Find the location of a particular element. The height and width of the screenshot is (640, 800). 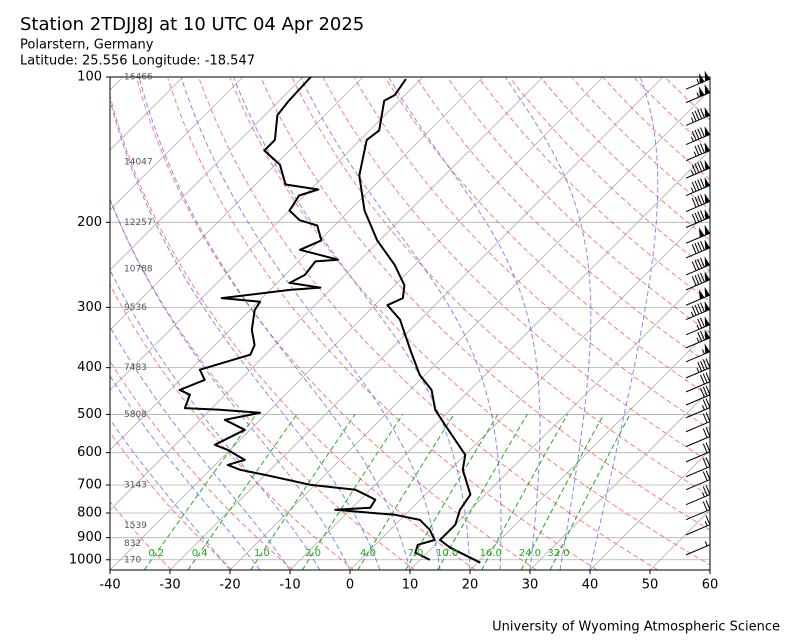

mixing-ratio-label: 2.0 is located at coordinates (313, 553).